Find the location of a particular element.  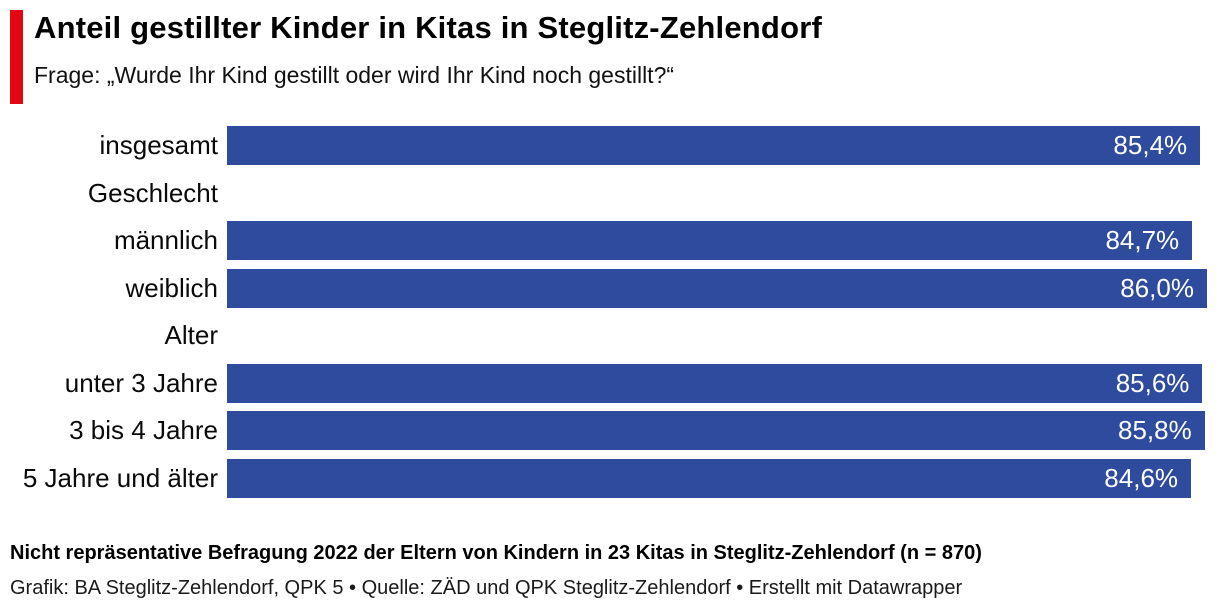

group-header-label: Alter is located at coordinates (191, 335).